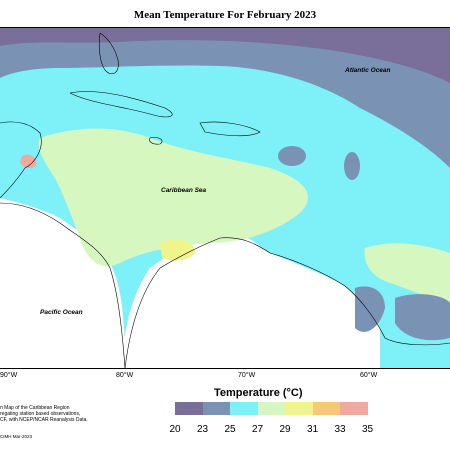 The width and height of the screenshot is (450, 450). I want to click on cool-patch-lesser-antilles, so click(352, 166).